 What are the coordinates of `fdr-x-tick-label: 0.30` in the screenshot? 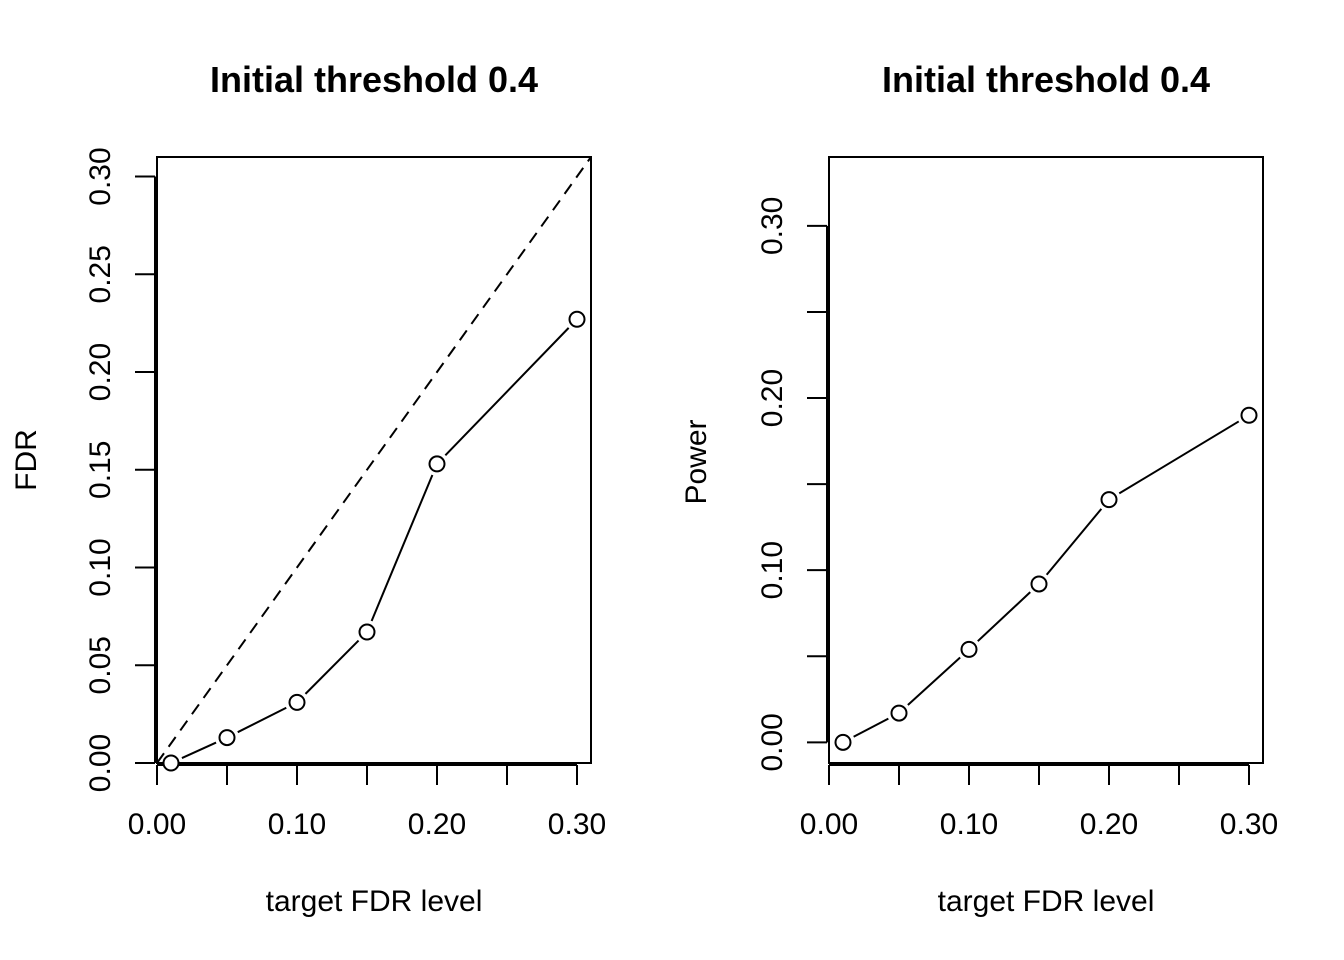 It's located at (577, 824).